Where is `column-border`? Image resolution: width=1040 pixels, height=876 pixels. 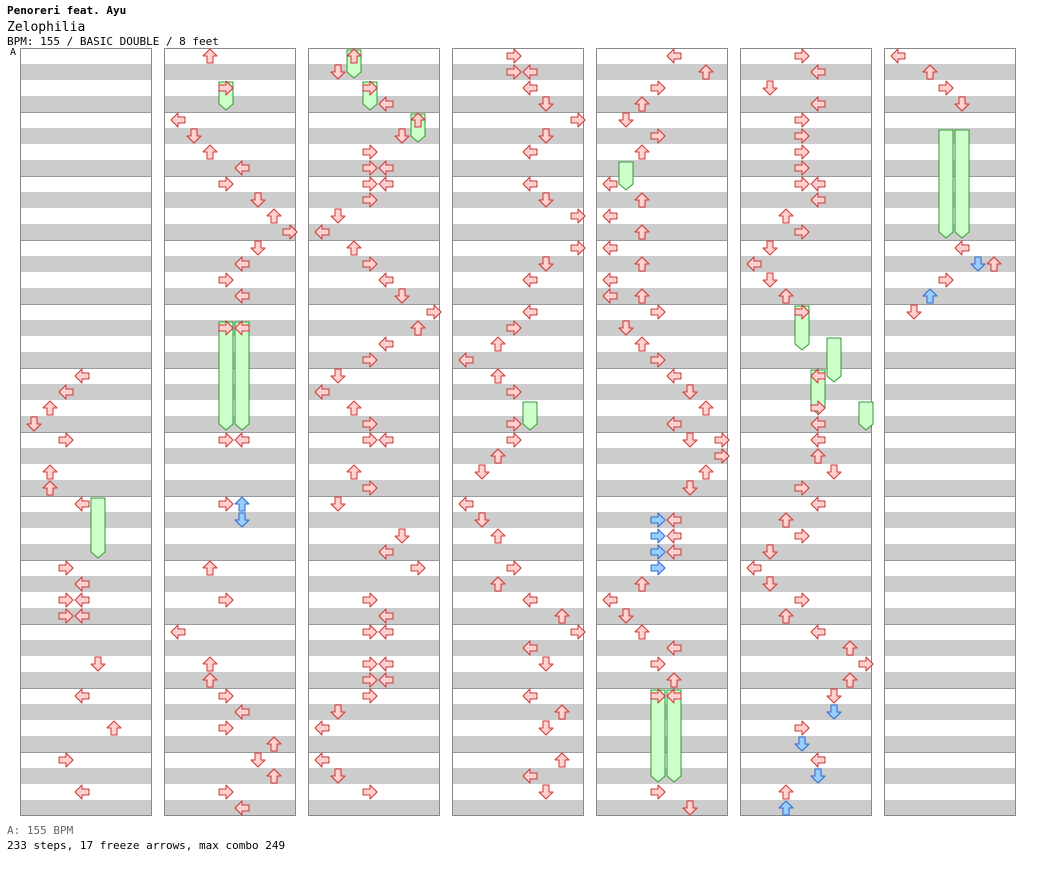
column-border is located at coordinates (86, 432).